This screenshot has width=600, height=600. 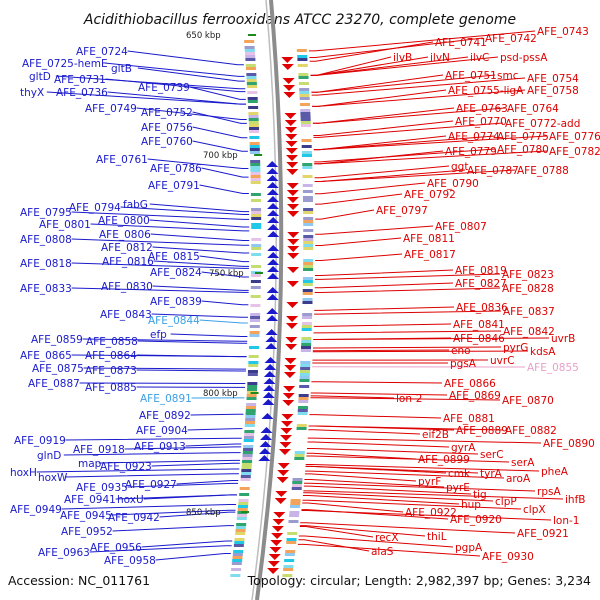 I want to click on left-gene-label: AFE_0891, so click(x=166, y=399).